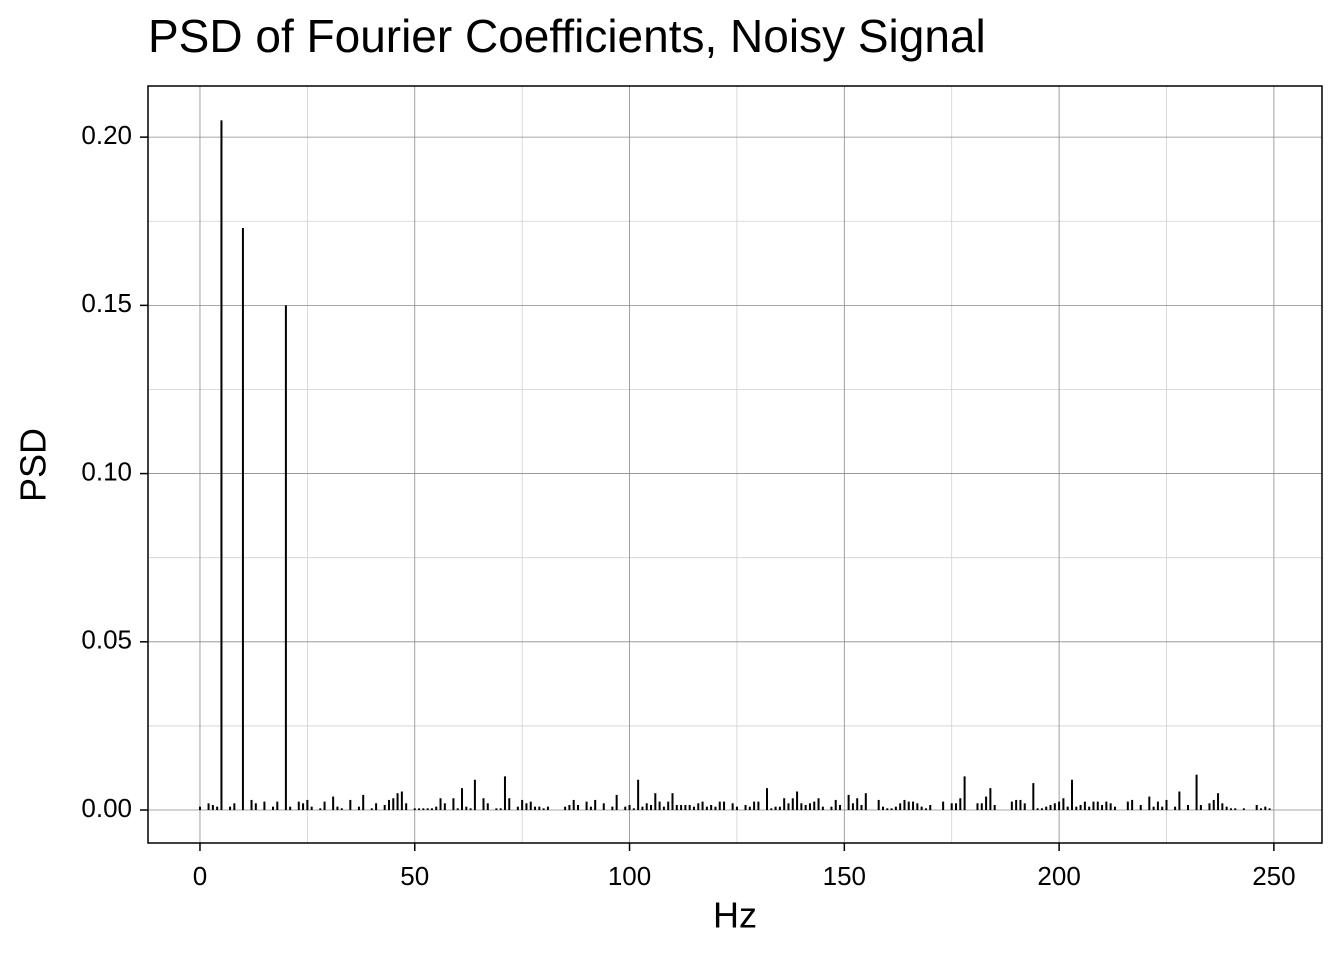 Image resolution: width=1344 pixels, height=960 pixels. What do you see at coordinates (106, 471) in the screenshot?
I see `y-tick-label: 0.10` at bounding box center [106, 471].